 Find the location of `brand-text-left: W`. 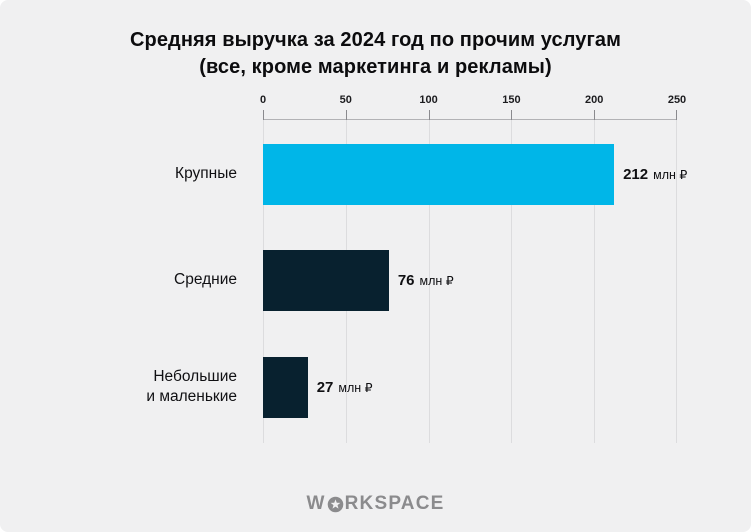

brand-text-left: W is located at coordinates (316, 503).